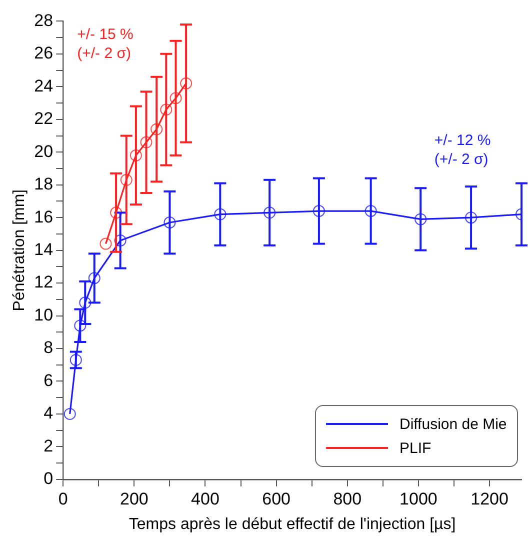  What do you see at coordinates (347, 498) in the screenshot?
I see `x-tick-label: 800` at bounding box center [347, 498].